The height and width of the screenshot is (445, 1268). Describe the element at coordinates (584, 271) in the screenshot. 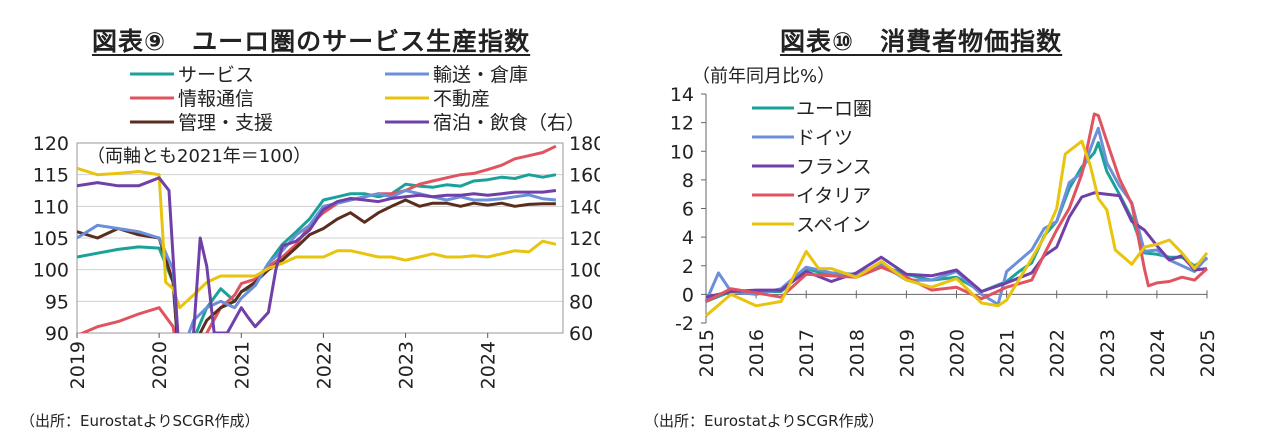

I see `y2-tick-label: 100` at that location.